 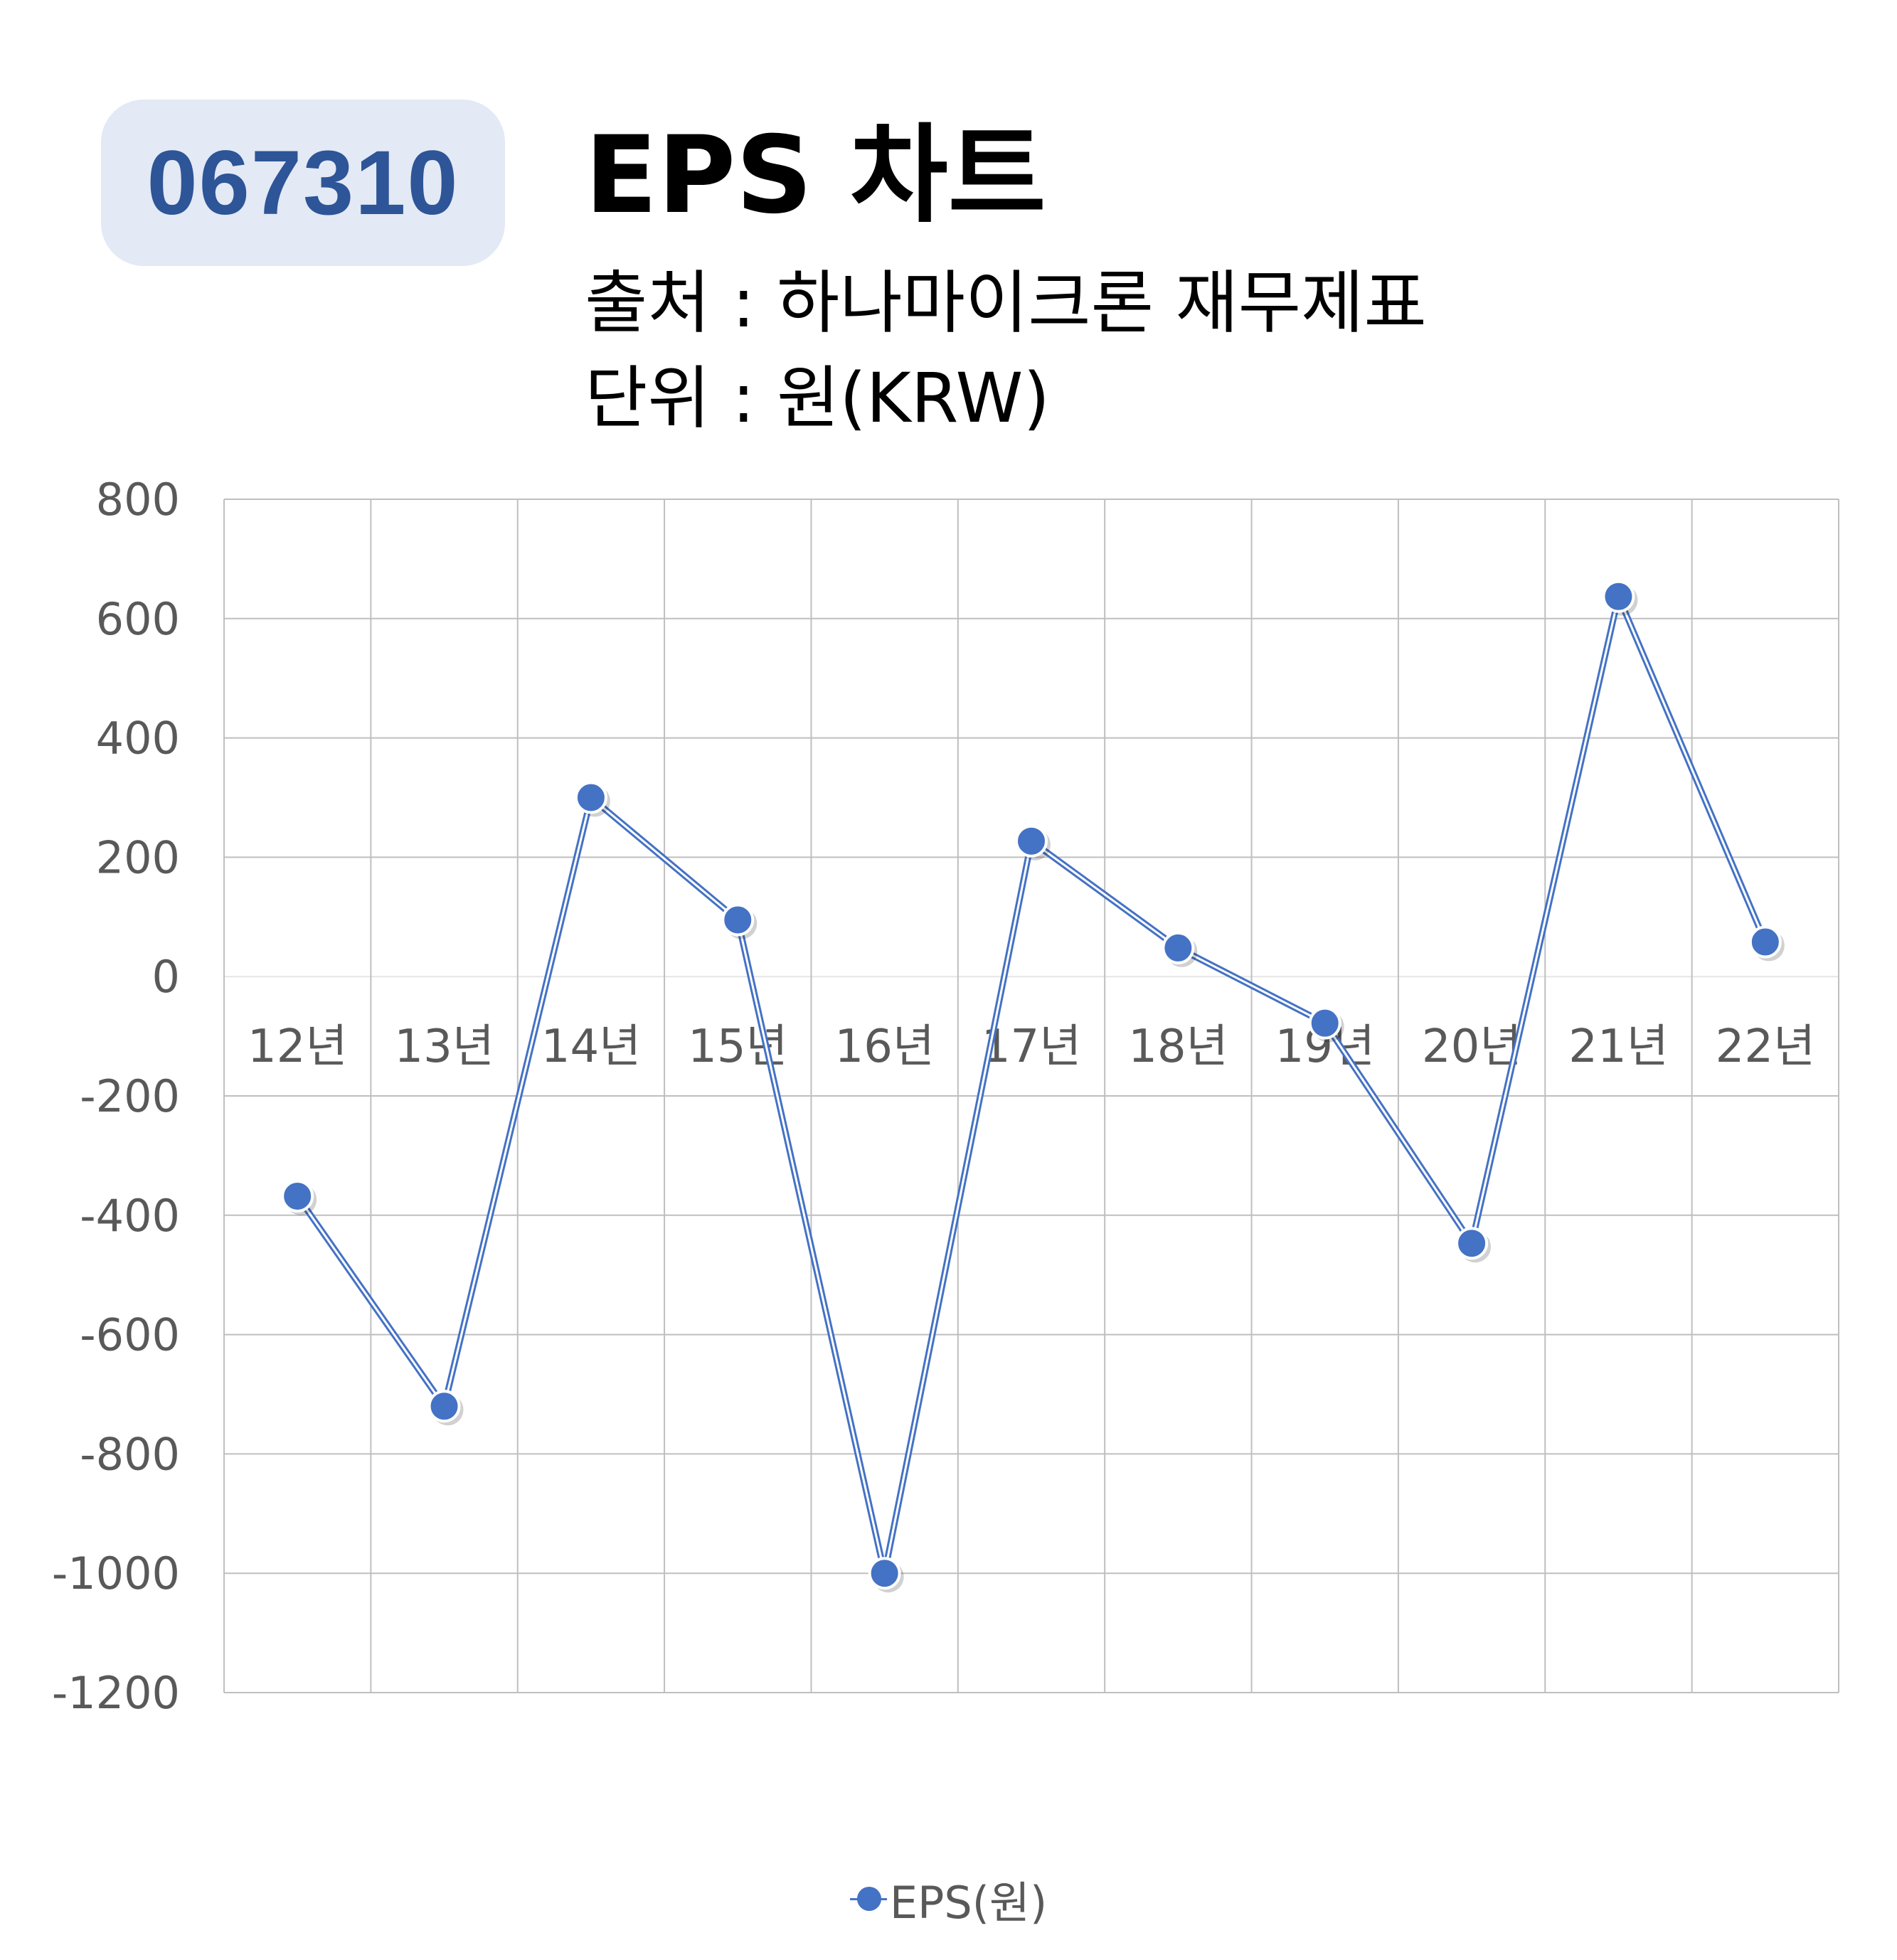 What do you see at coordinates (130, 1216) in the screenshot?
I see `y-tick-label: -400` at bounding box center [130, 1216].